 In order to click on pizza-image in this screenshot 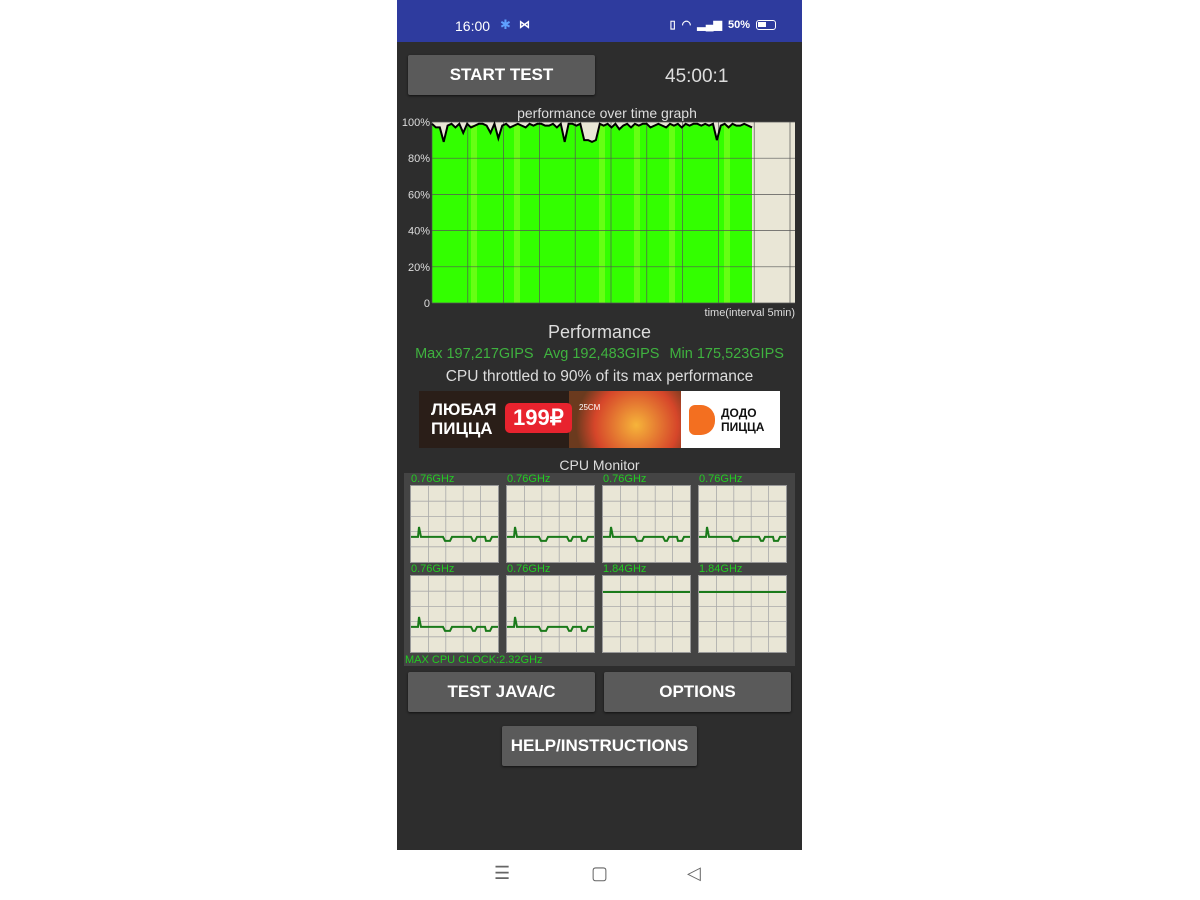, I will do `click(625, 419)`.